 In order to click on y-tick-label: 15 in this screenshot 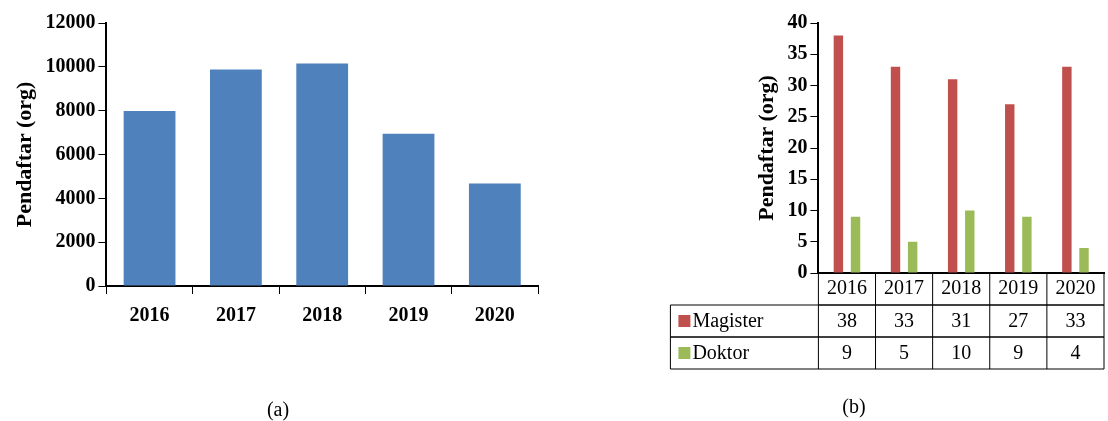, I will do `click(797, 177)`.